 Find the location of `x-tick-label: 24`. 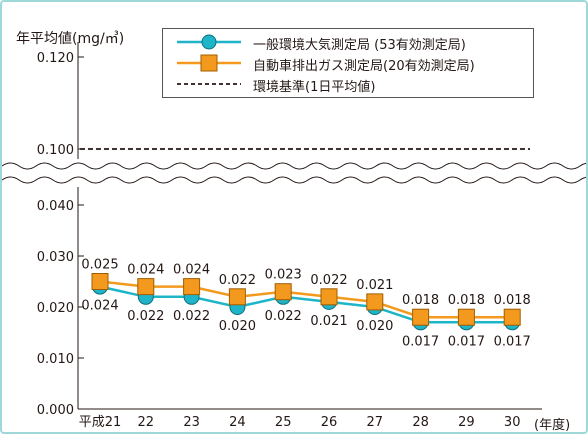

x-tick-label: 24 is located at coordinates (237, 422).